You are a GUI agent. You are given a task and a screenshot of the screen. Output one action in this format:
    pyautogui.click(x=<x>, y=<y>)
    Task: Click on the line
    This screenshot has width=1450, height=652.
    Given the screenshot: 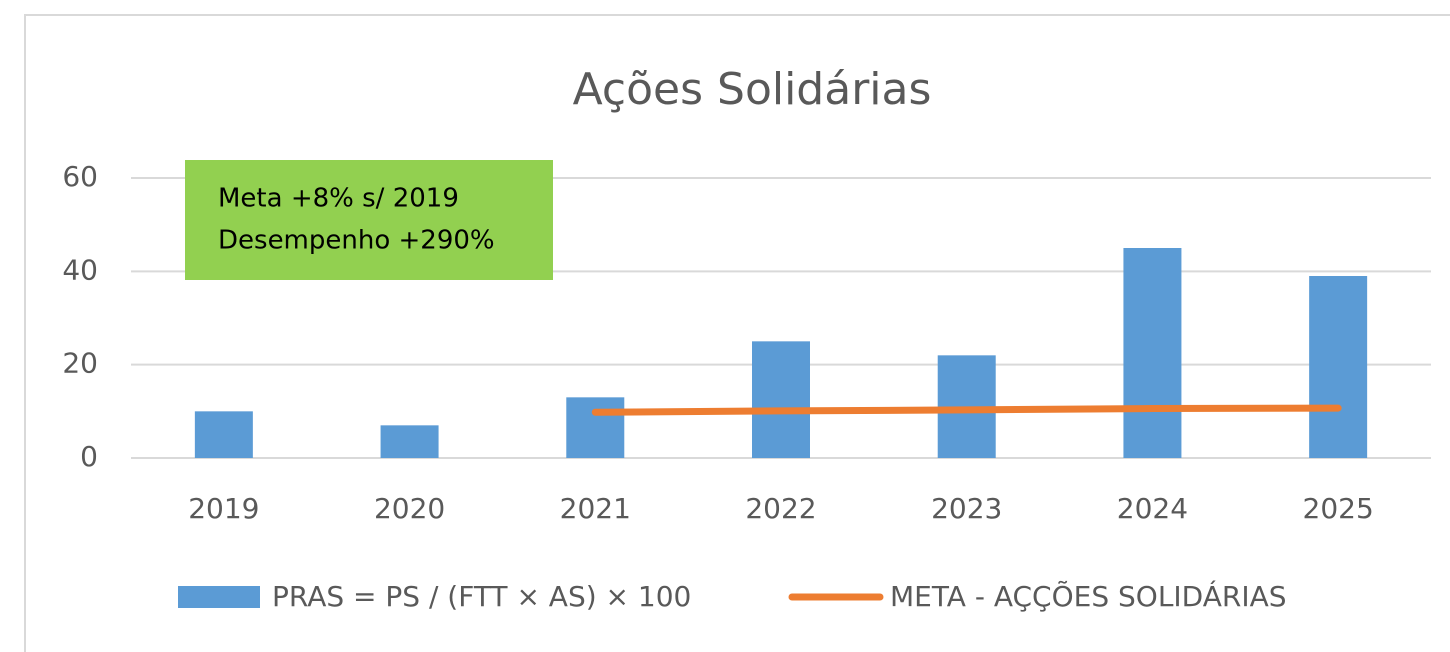 What is the action you would take?
    pyautogui.click(x=966, y=410)
    